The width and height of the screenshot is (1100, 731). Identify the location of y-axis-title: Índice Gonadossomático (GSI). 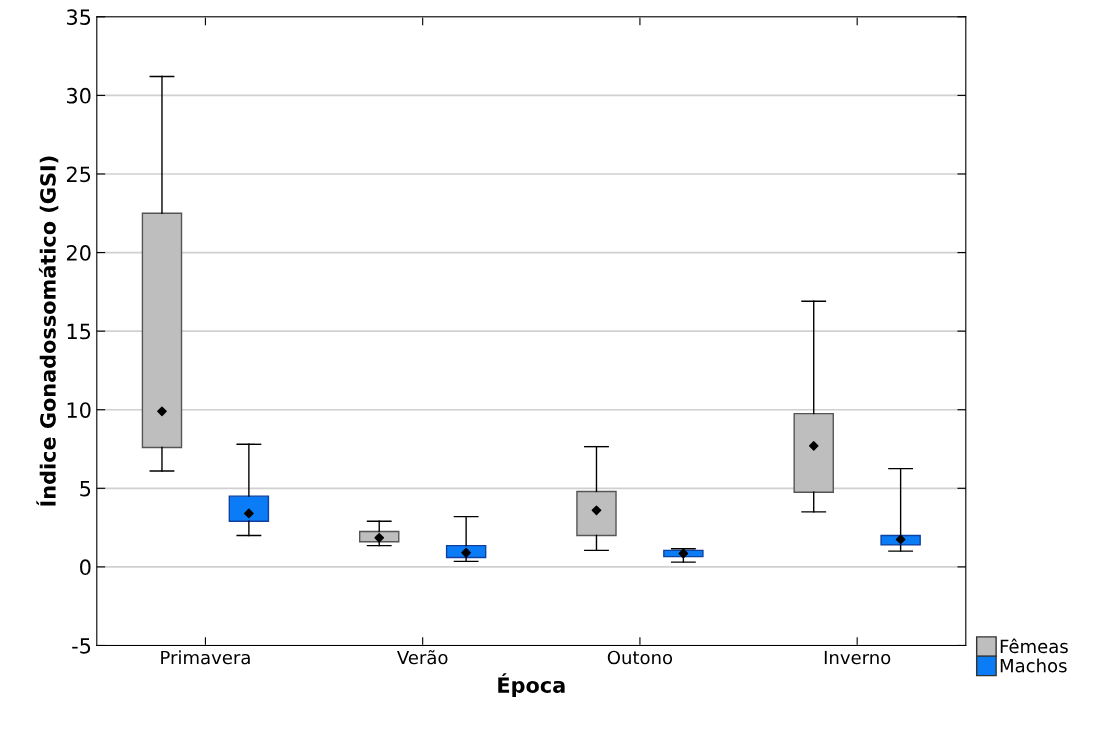
(47, 331).